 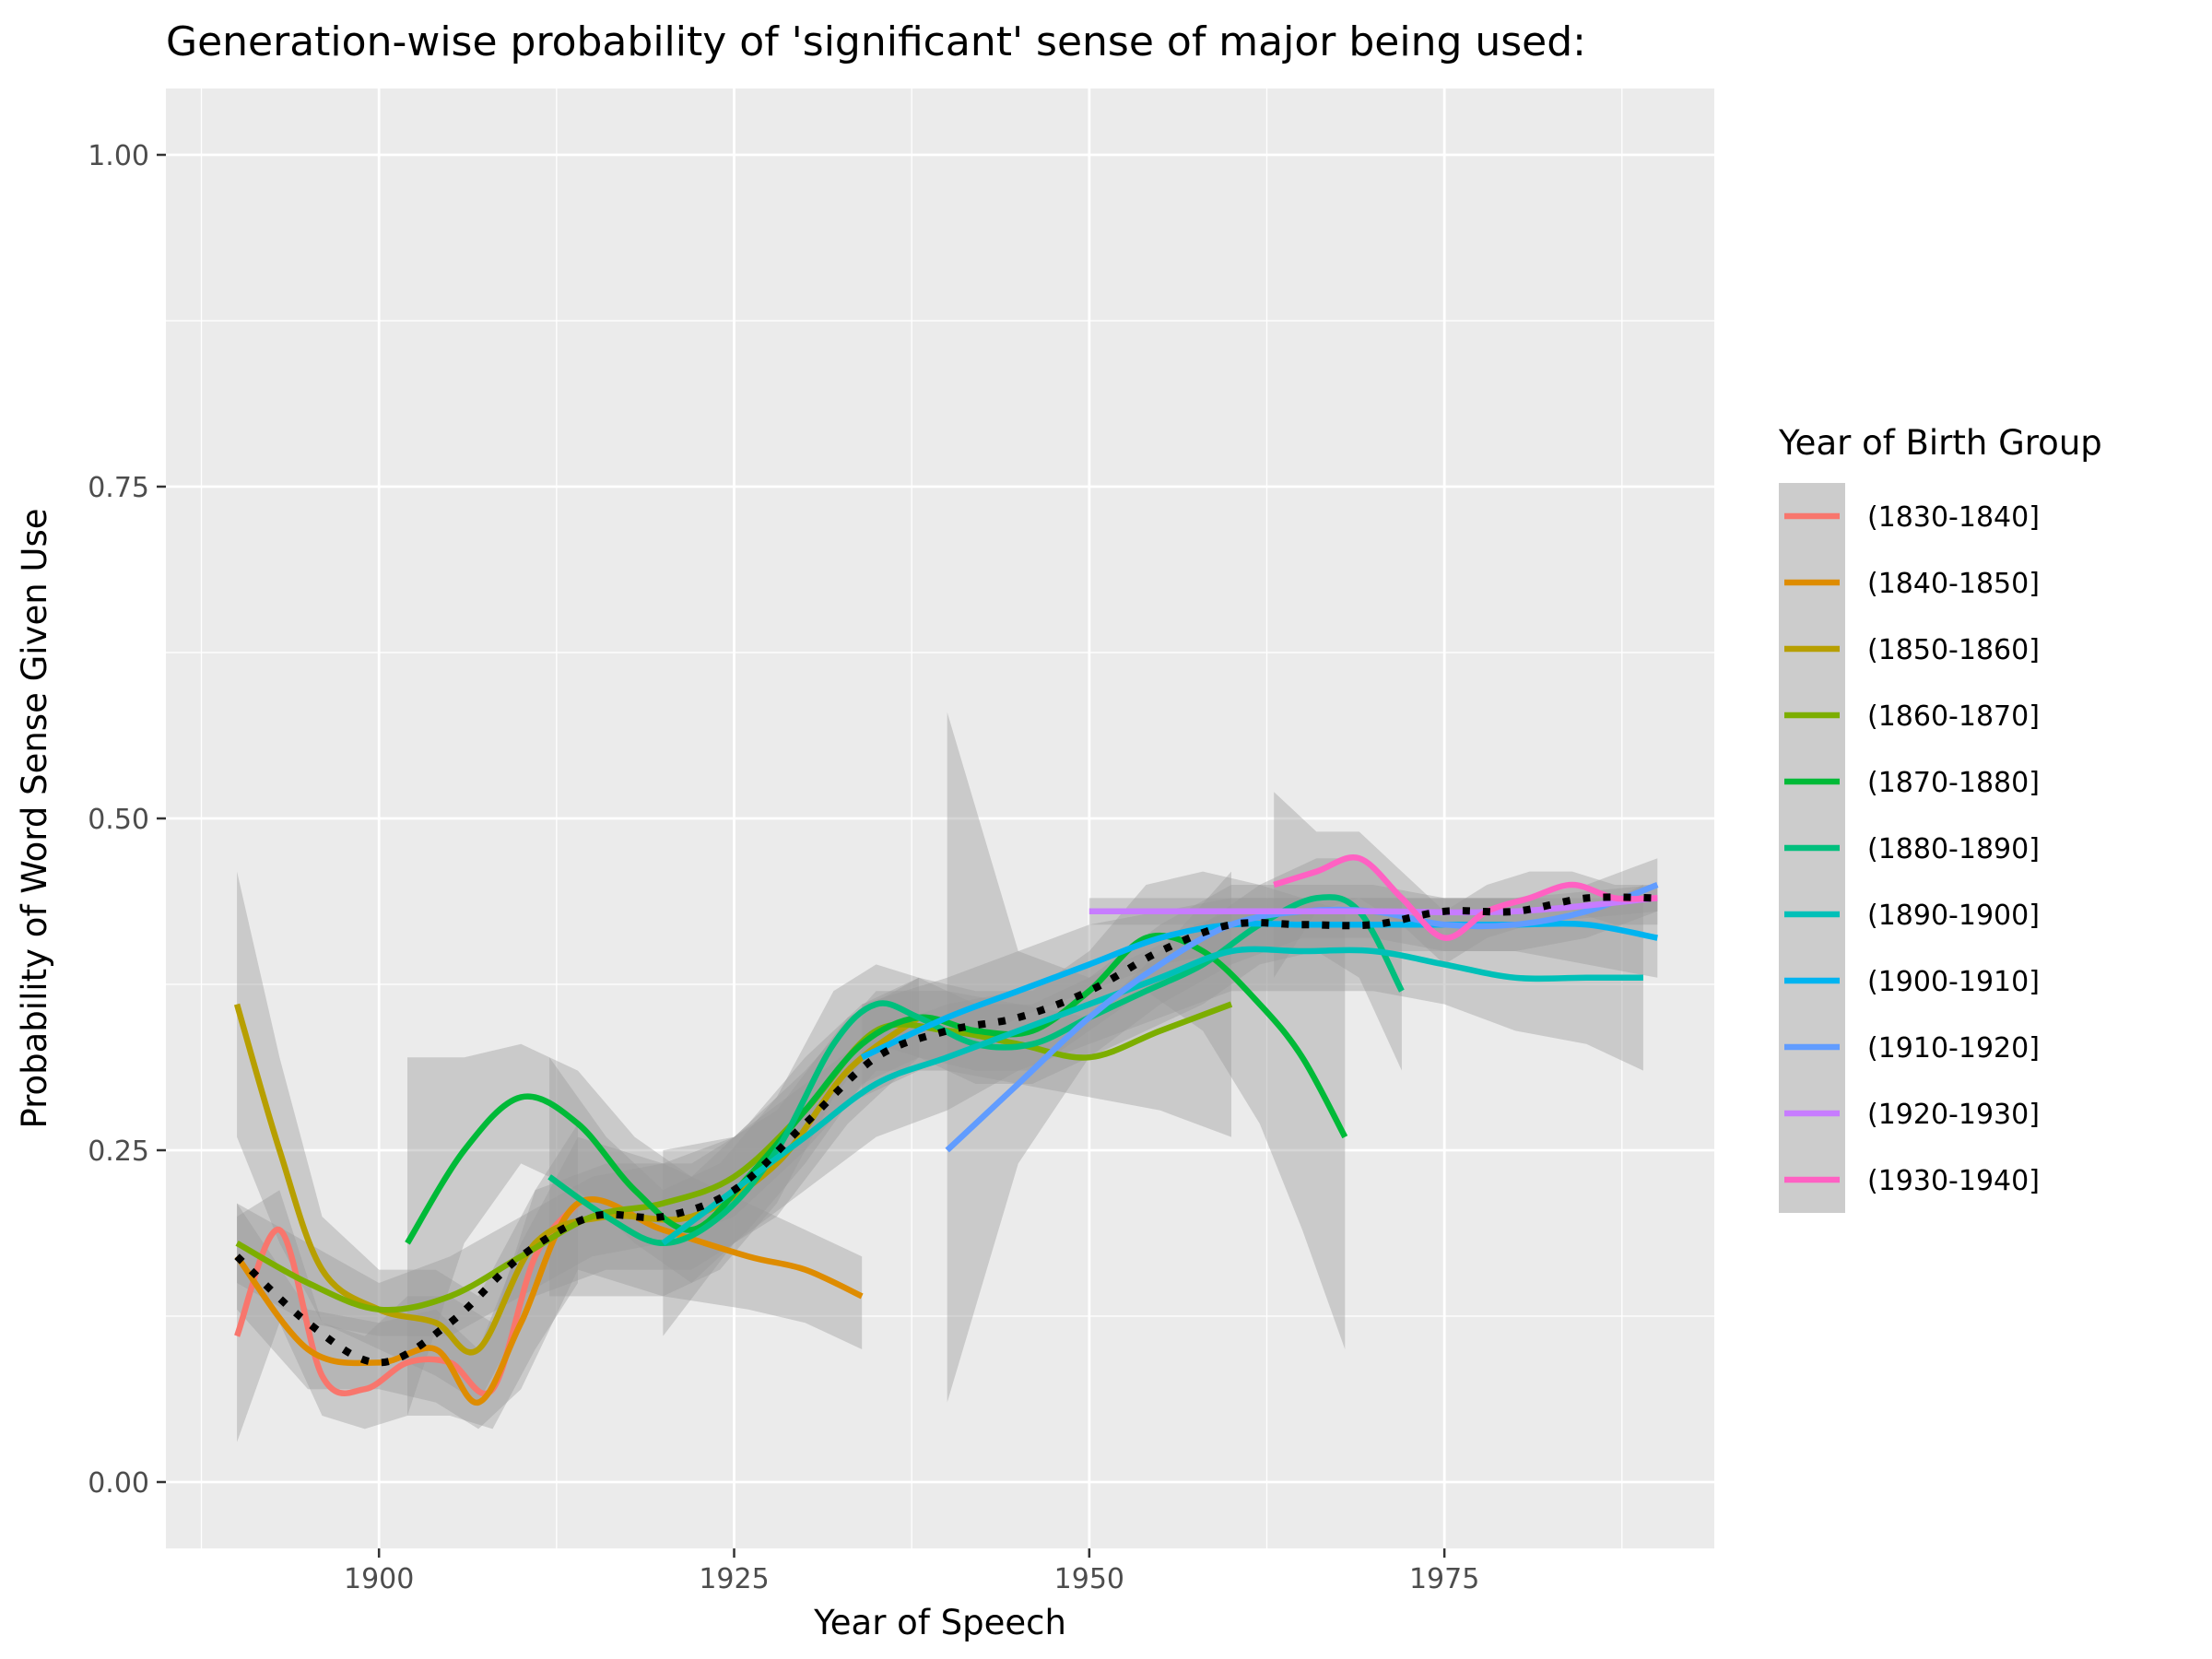 What do you see at coordinates (118, 1151) in the screenshot?
I see `y-tick-label: 0.25` at bounding box center [118, 1151].